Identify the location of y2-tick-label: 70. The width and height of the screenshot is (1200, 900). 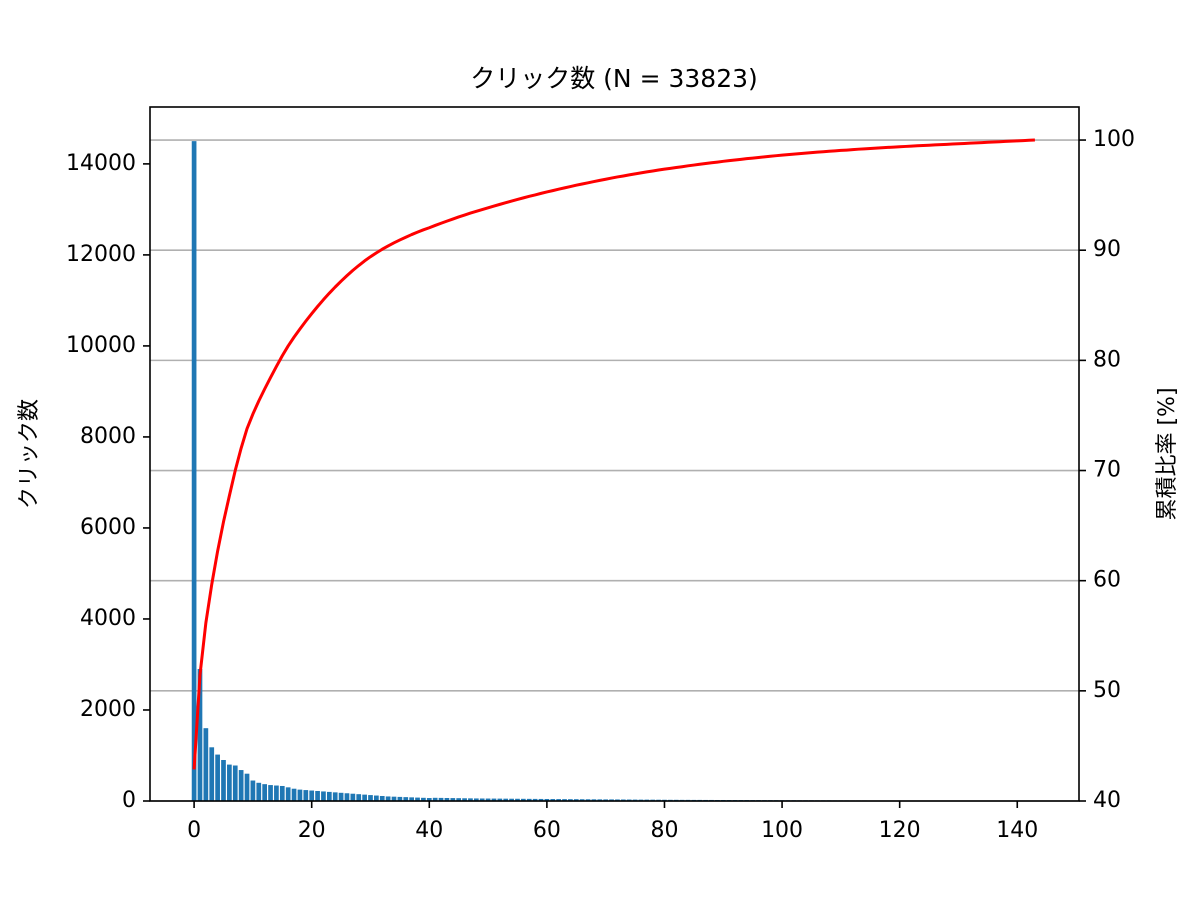
(1107, 470).